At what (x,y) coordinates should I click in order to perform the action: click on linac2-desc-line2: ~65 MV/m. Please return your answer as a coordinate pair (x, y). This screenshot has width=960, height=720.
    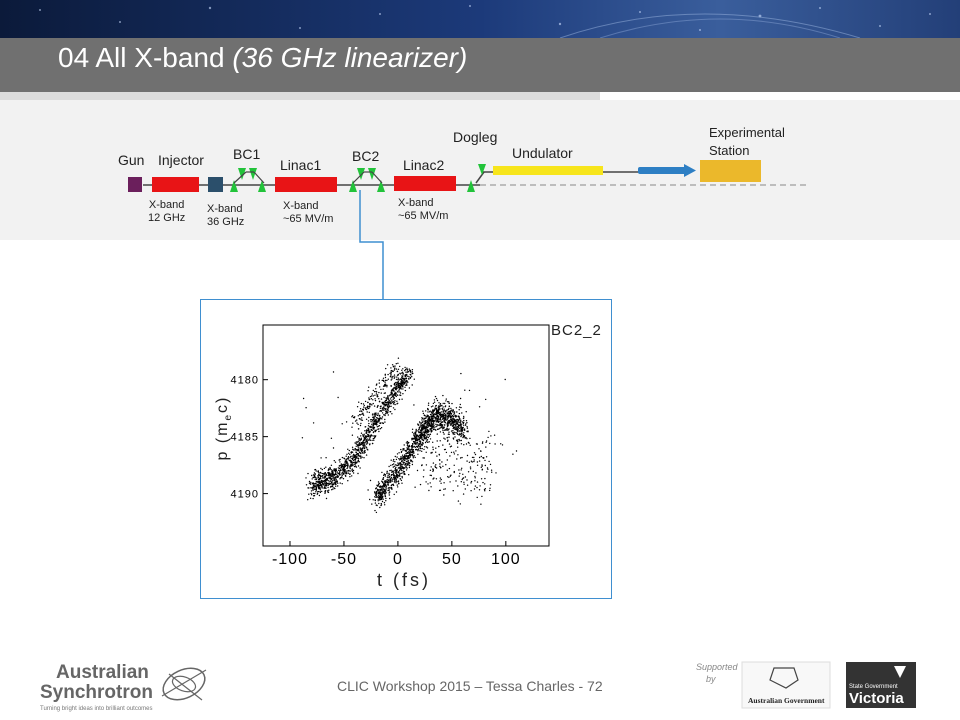
    Looking at the image, I should click on (423, 216).